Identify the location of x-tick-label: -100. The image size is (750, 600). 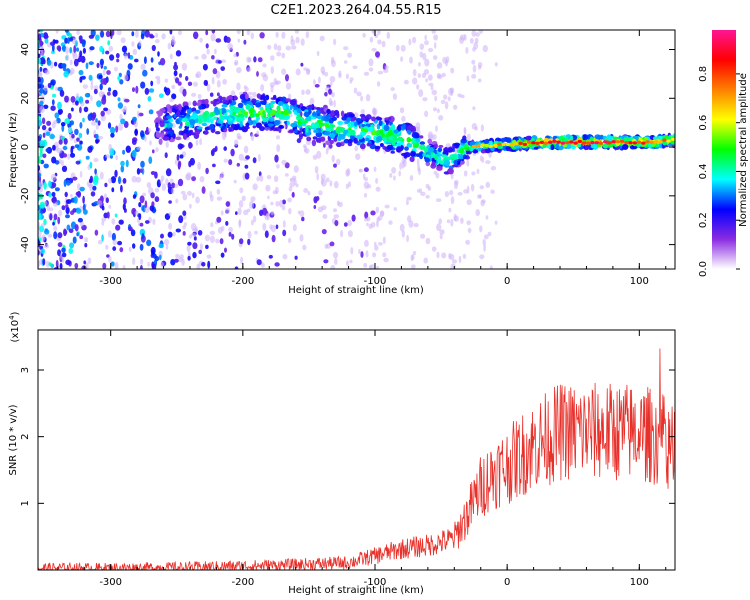
(375, 281).